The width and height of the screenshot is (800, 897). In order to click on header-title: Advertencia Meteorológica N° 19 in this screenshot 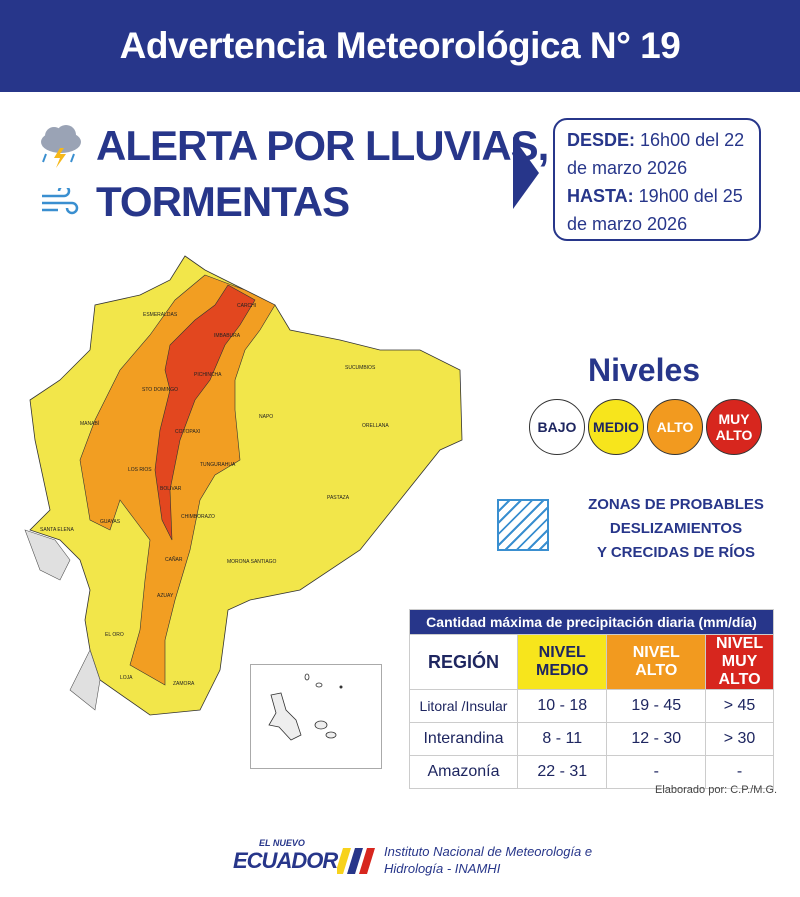, I will do `click(400, 46)`.